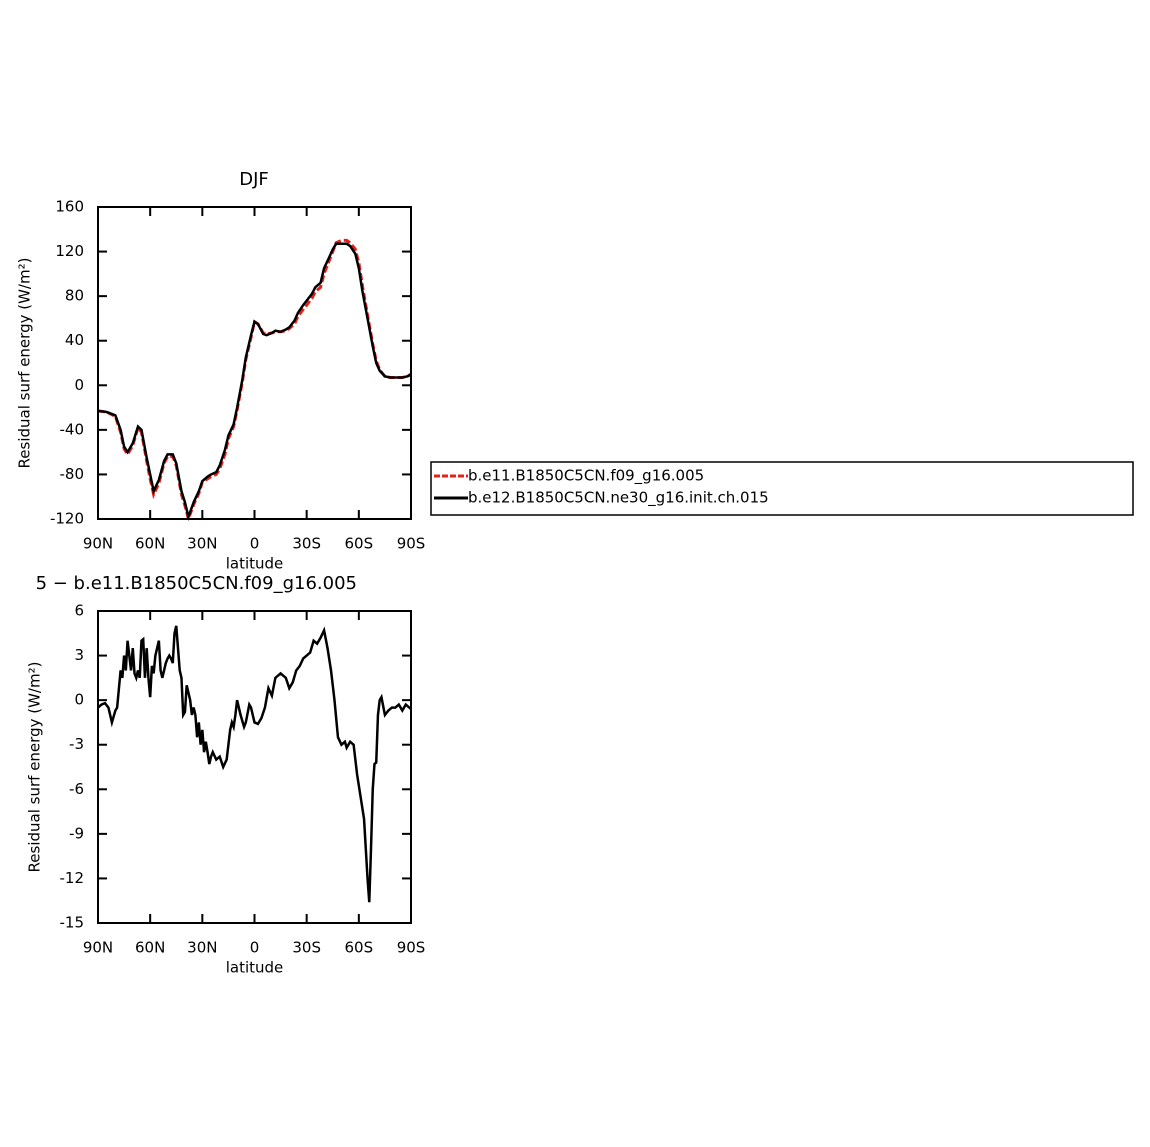  I want to click on y-tick-label: 120, so click(69, 251).